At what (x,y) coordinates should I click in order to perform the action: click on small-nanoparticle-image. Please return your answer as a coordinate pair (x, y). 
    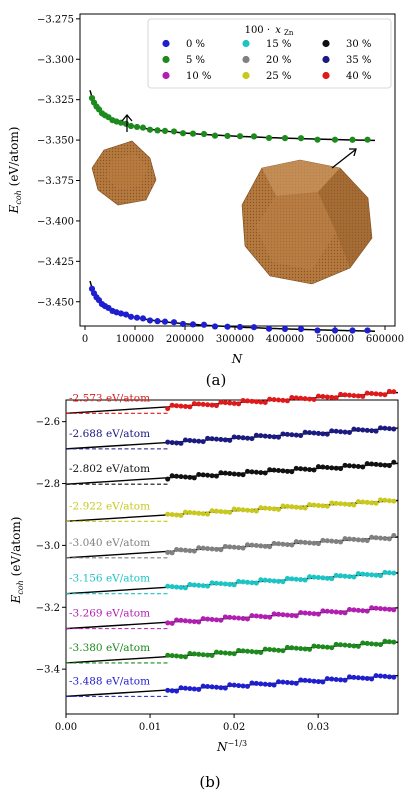
    Looking at the image, I should click on (124, 173).